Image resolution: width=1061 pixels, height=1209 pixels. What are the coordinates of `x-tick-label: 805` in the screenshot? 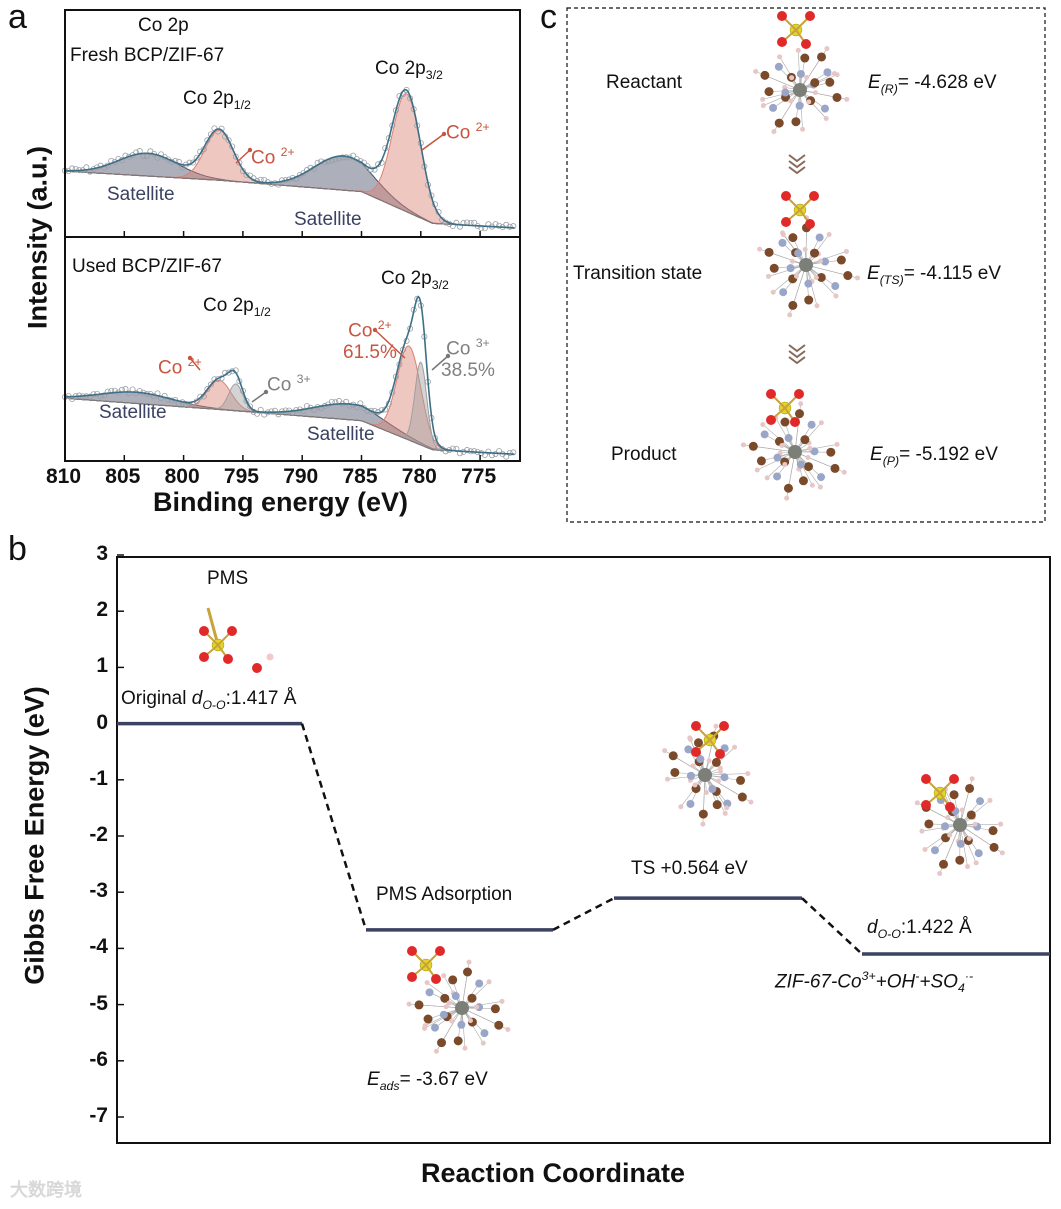 It's located at (123, 476).